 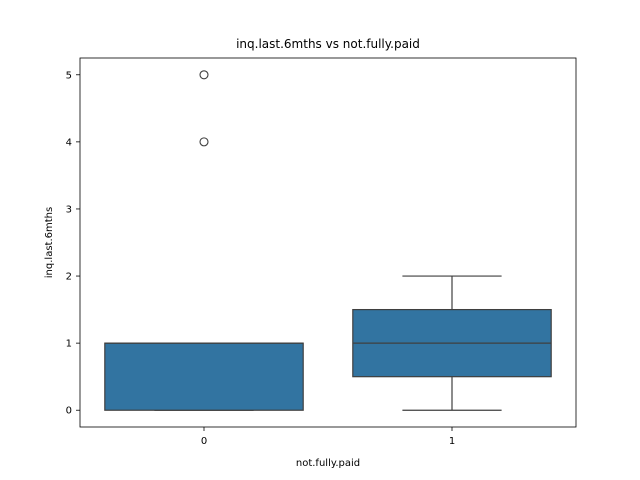 What do you see at coordinates (49, 242) in the screenshot?
I see `y-axis-title: inq.last.6mths` at bounding box center [49, 242].